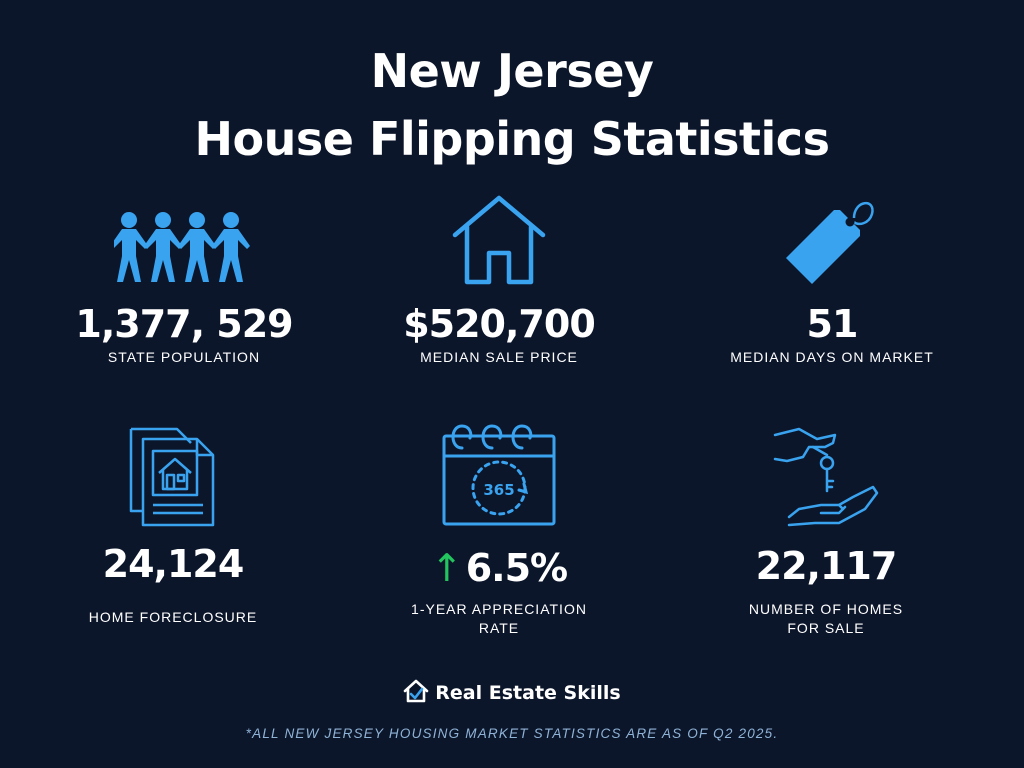  Describe the element at coordinates (498, 490) in the screenshot. I see `calendar-365-text: 365` at that location.